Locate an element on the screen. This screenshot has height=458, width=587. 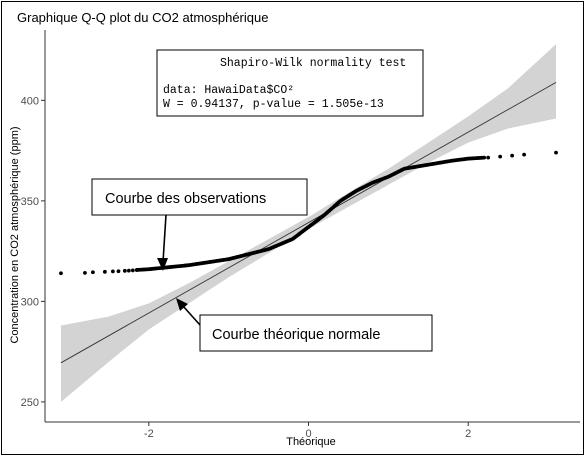
y-tick-label: 300 is located at coordinates (30, 302).